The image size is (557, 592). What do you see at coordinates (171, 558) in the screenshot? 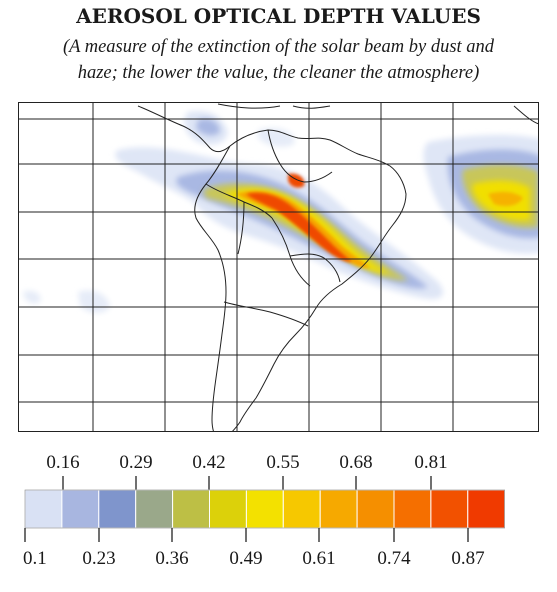
I see `legend-lower-label: 0.36` at bounding box center [171, 558].